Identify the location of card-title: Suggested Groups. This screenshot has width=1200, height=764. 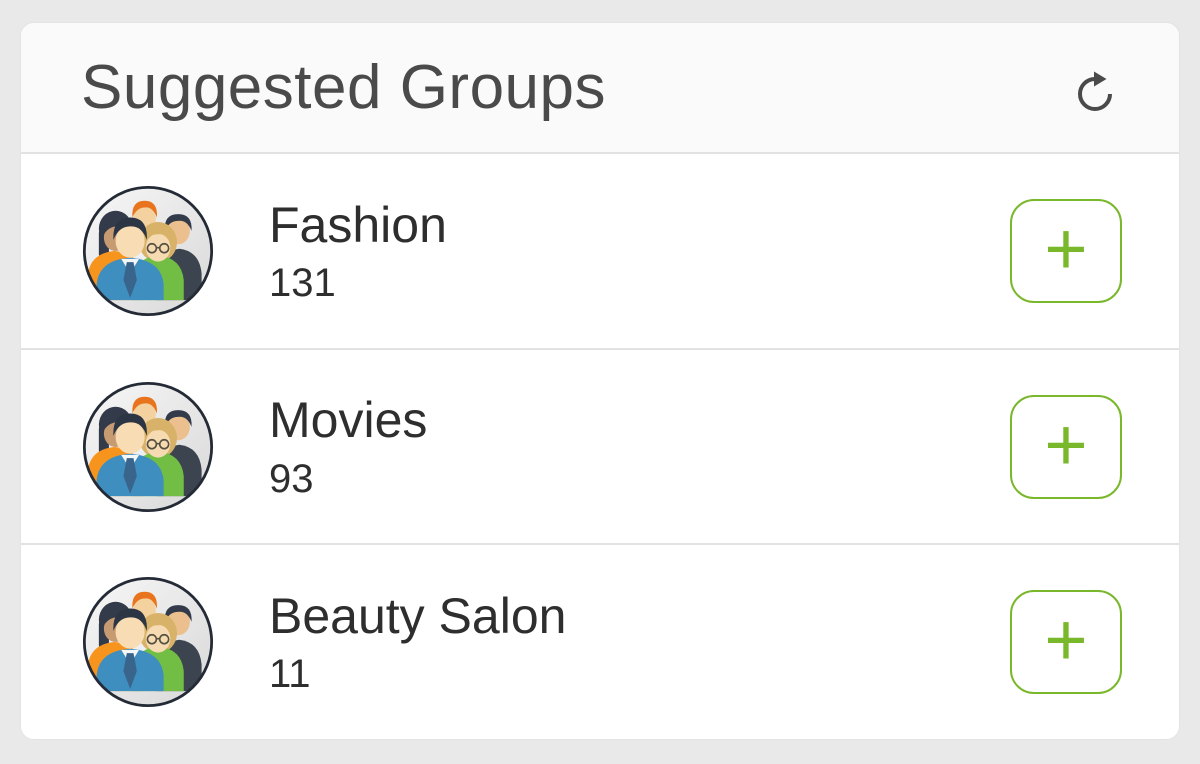
(344, 87).